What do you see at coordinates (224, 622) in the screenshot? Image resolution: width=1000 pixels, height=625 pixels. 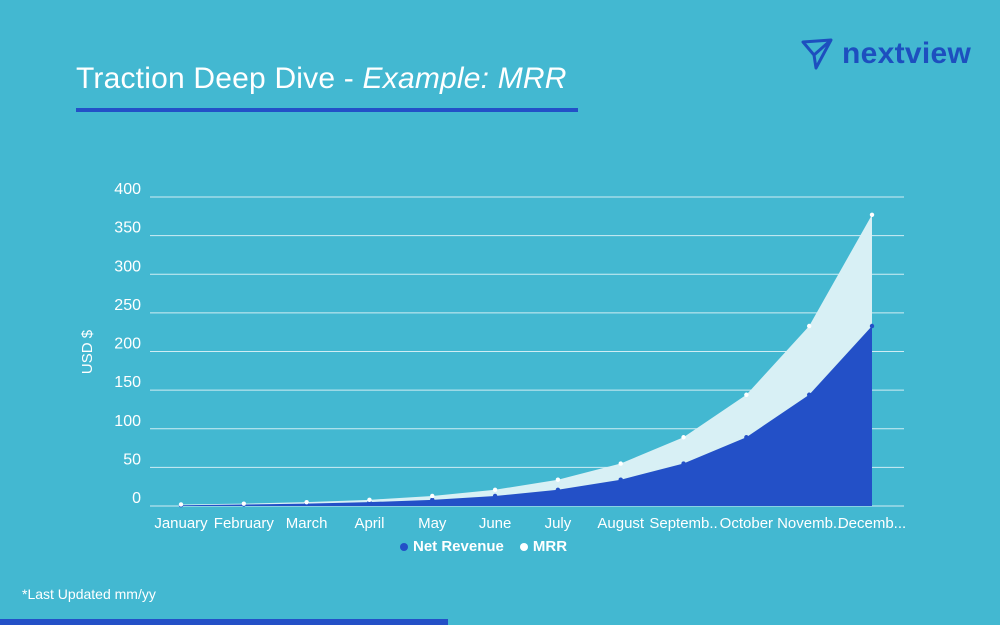 I see `bottom-accent-bar` at bounding box center [224, 622].